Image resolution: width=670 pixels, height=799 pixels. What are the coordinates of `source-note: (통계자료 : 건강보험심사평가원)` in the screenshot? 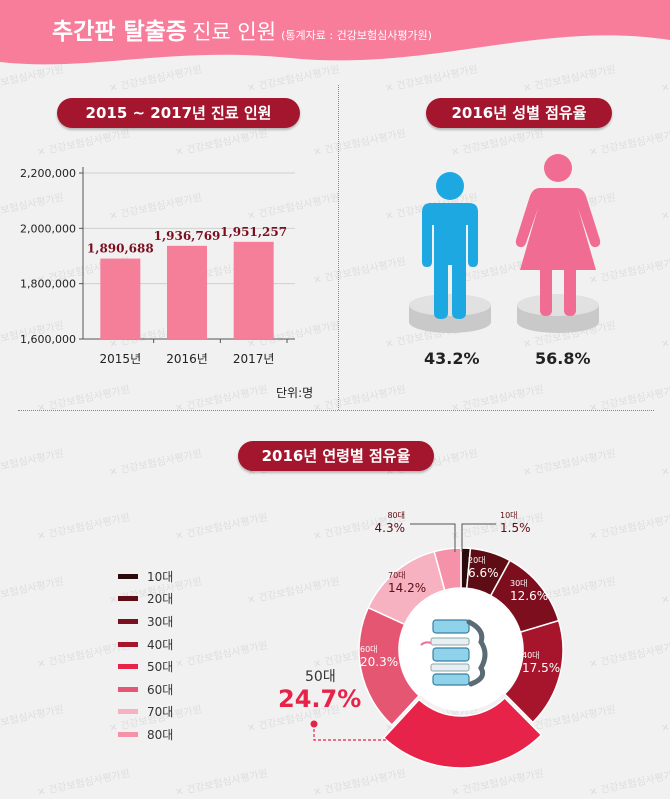 It's located at (356, 35).